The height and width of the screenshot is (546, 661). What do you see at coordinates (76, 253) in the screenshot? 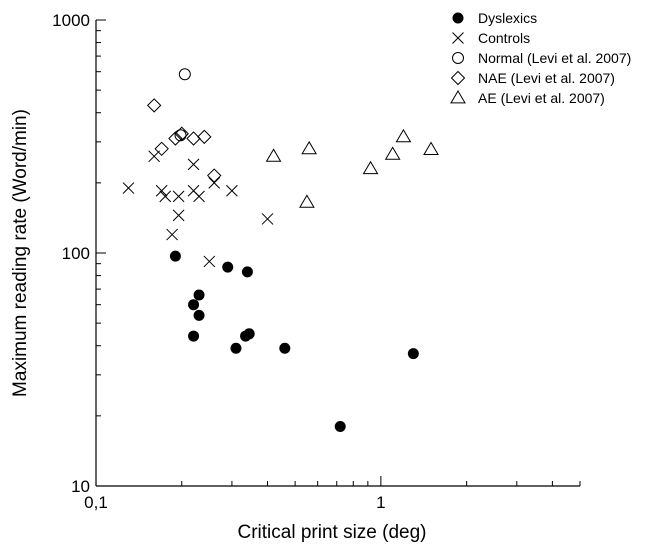
I see `y-tick-label: 100` at bounding box center [76, 253].